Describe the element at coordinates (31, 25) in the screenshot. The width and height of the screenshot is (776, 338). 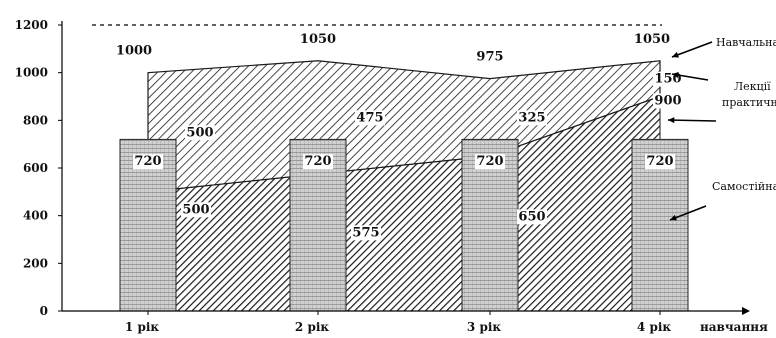
I see `y-tick-label: 1200` at that location.